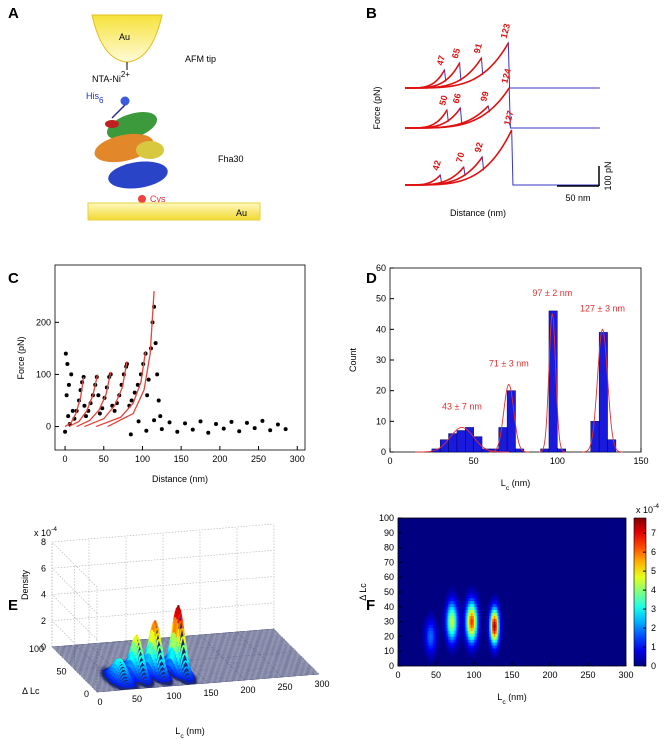 The width and height of the screenshot is (669, 752). I want to click on colorbar-tick-label: 0, so click(653, 666).